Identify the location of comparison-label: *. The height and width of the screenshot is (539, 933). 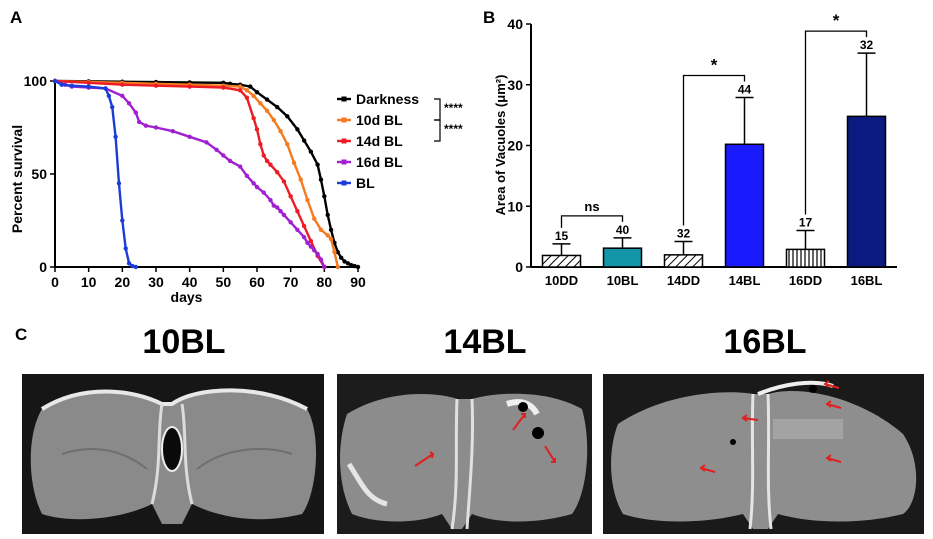
(836, 20).